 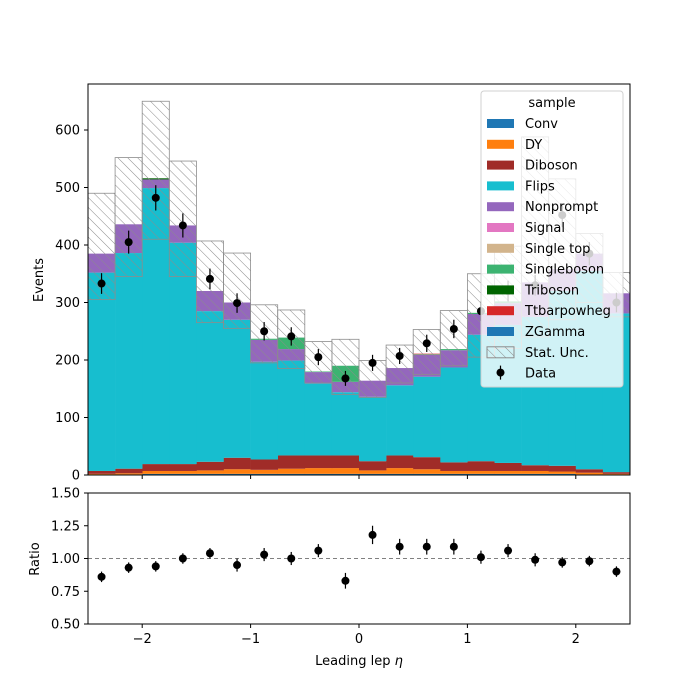 What do you see at coordinates (500, 290) in the screenshot?
I see `legend-swatch-triboson` at bounding box center [500, 290].